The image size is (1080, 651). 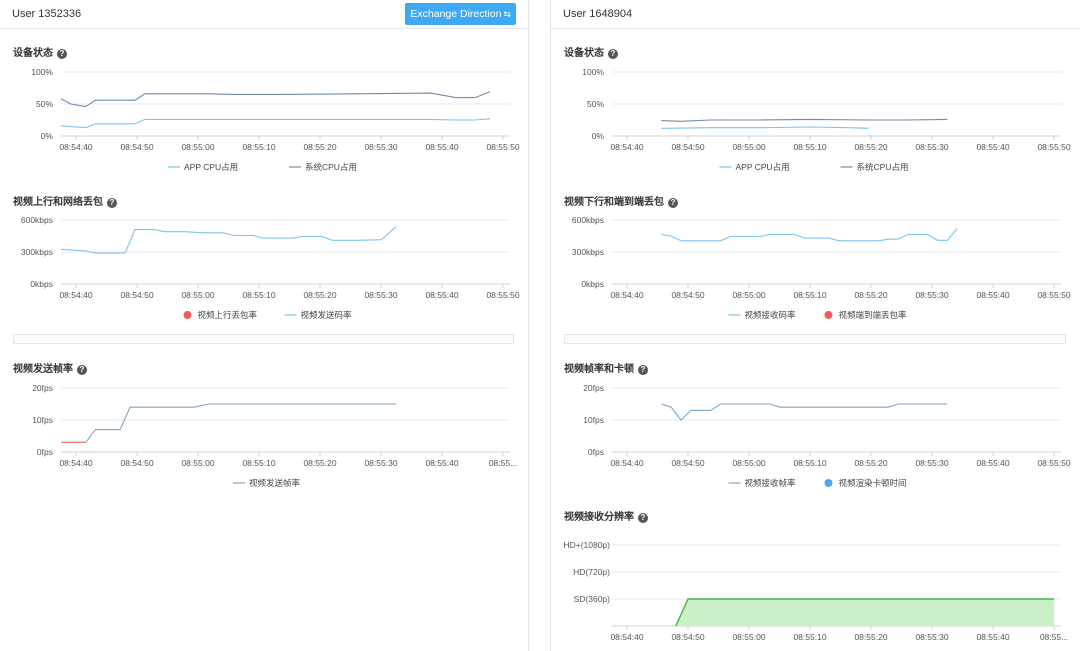 I want to click on legend-label: 视频接收码率, so click(x=771, y=315).